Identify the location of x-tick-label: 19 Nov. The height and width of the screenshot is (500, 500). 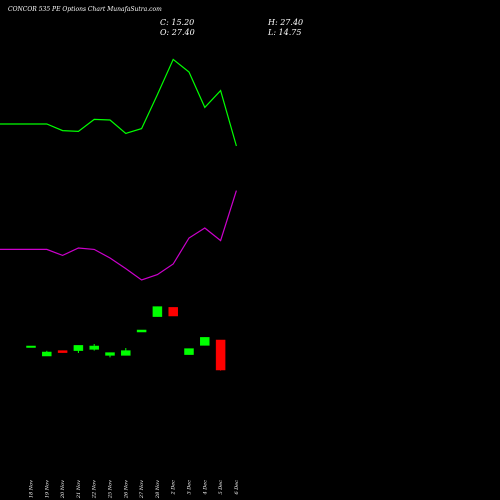
(47, 489).